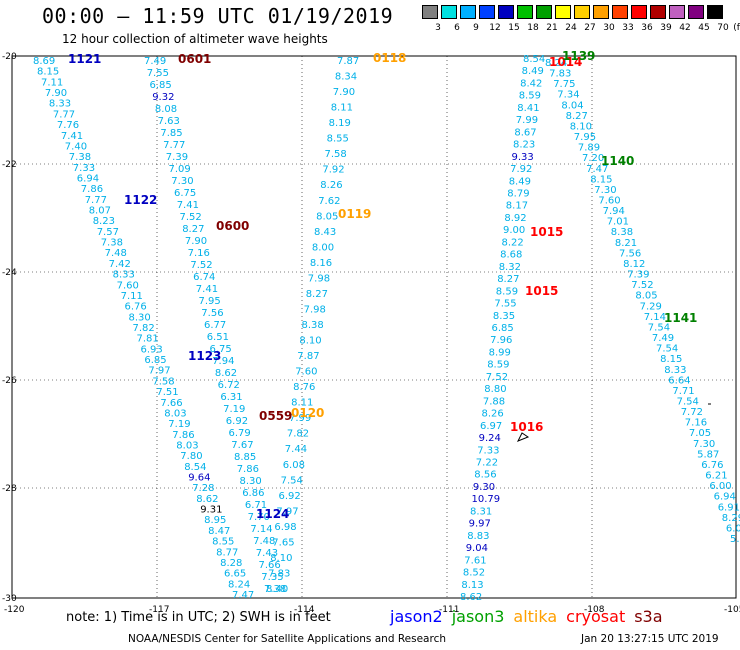  What do you see at coordinates (325, 232) in the screenshot?
I see `wave-height-value: 8.43` at bounding box center [325, 232].